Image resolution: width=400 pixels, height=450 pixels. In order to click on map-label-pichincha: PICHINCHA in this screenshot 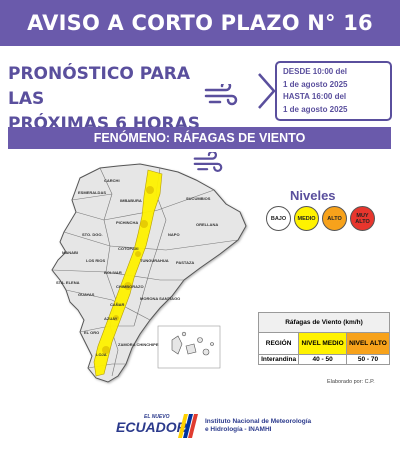, I will do `click(127, 222)`.